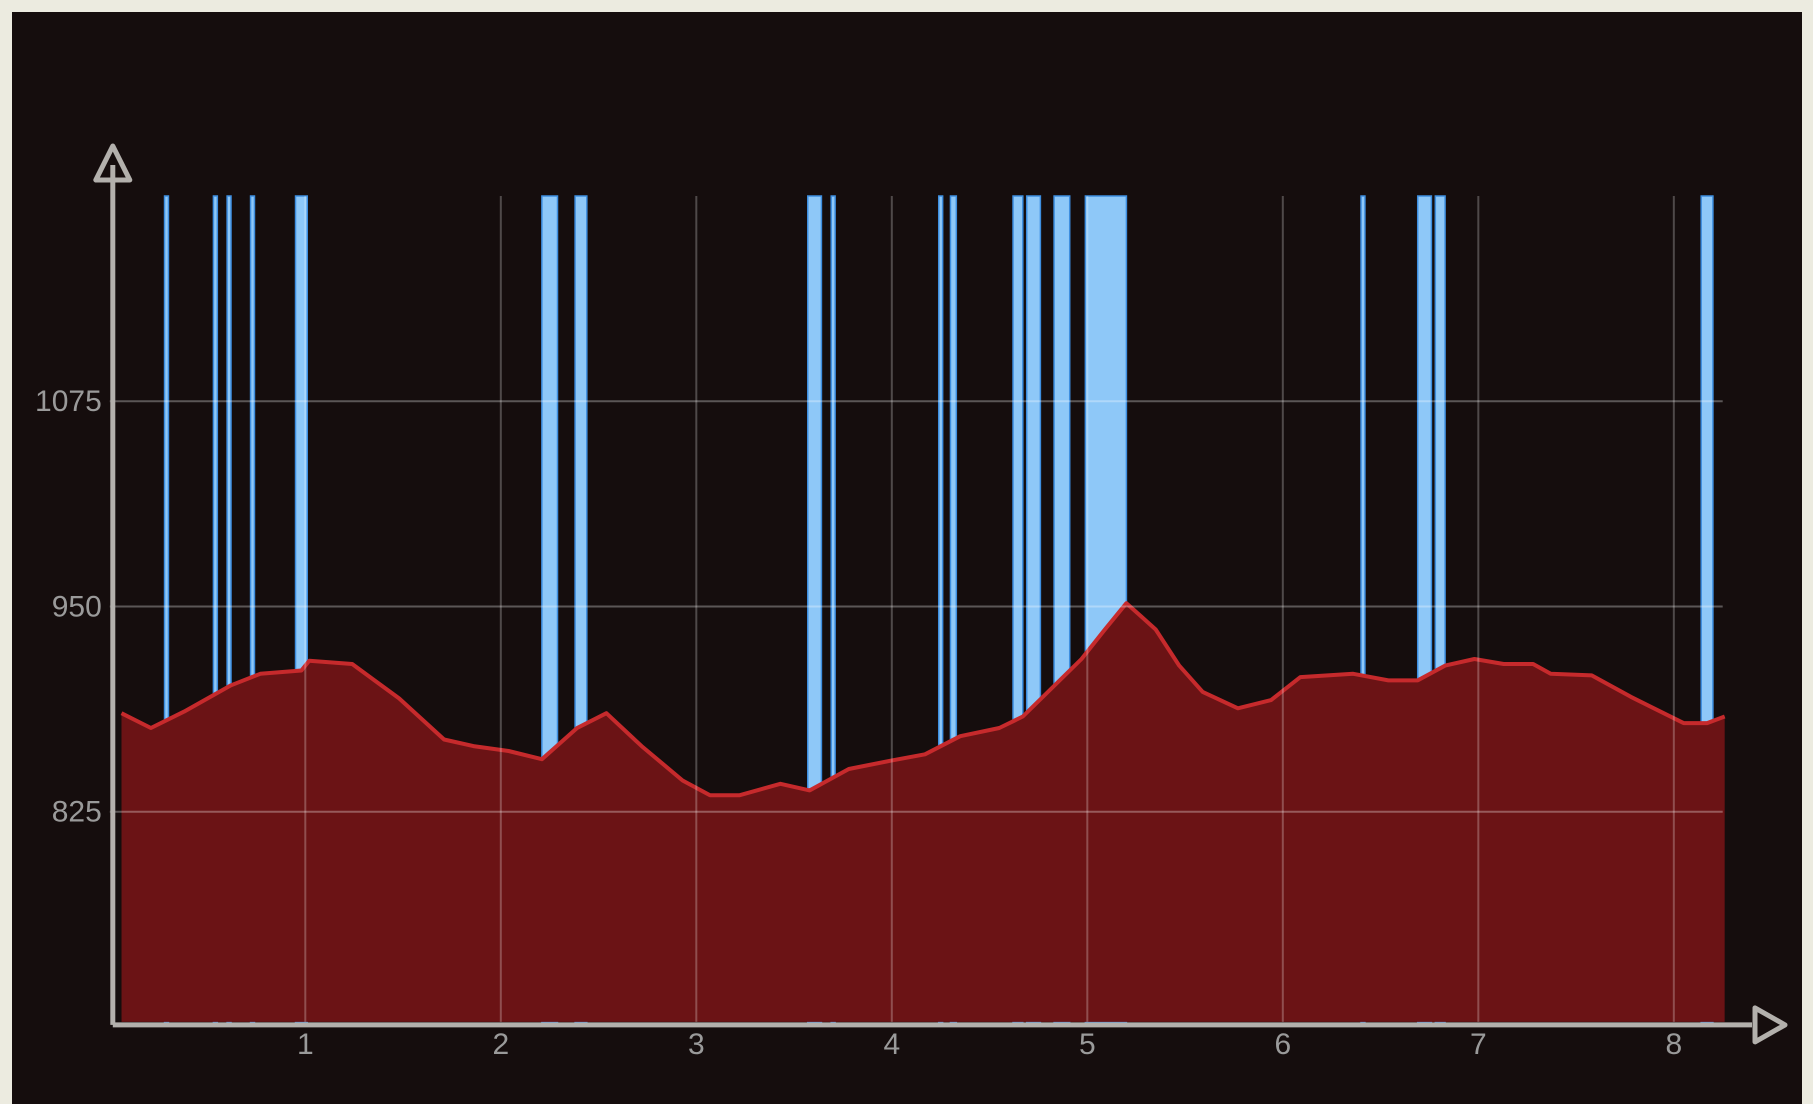 The width and height of the screenshot is (1813, 1104). Describe the element at coordinates (696, 1044) in the screenshot. I see `x-tick-label: 3` at that location.